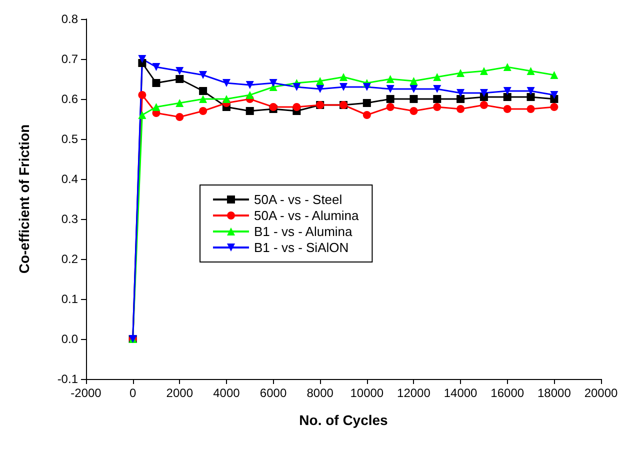 This screenshot has height=452, width=621. I want to click on x-tick-label: 16000, so click(507, 393).